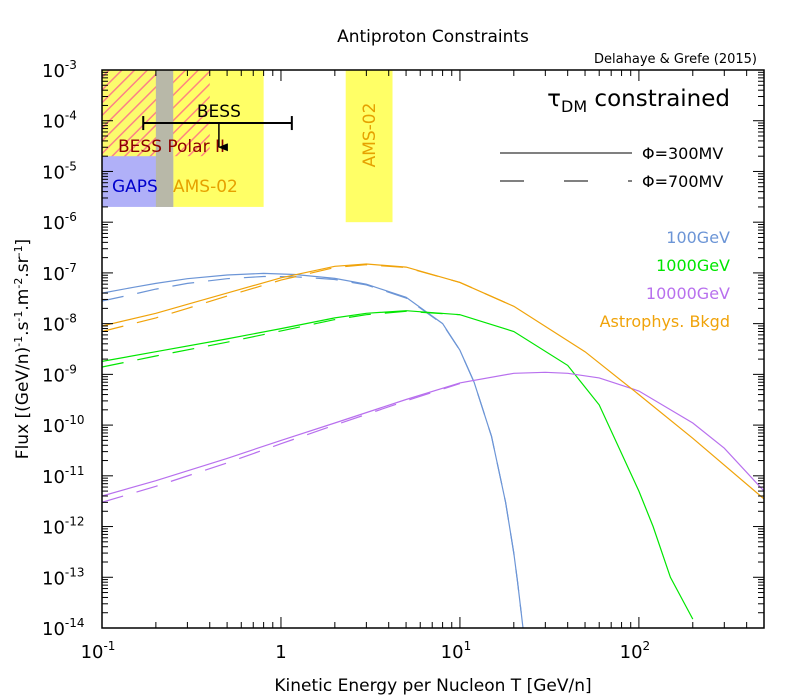  Describe the element at coordinates (219, 112) in the screenshot. I see `bess-label: BESS` at that location.